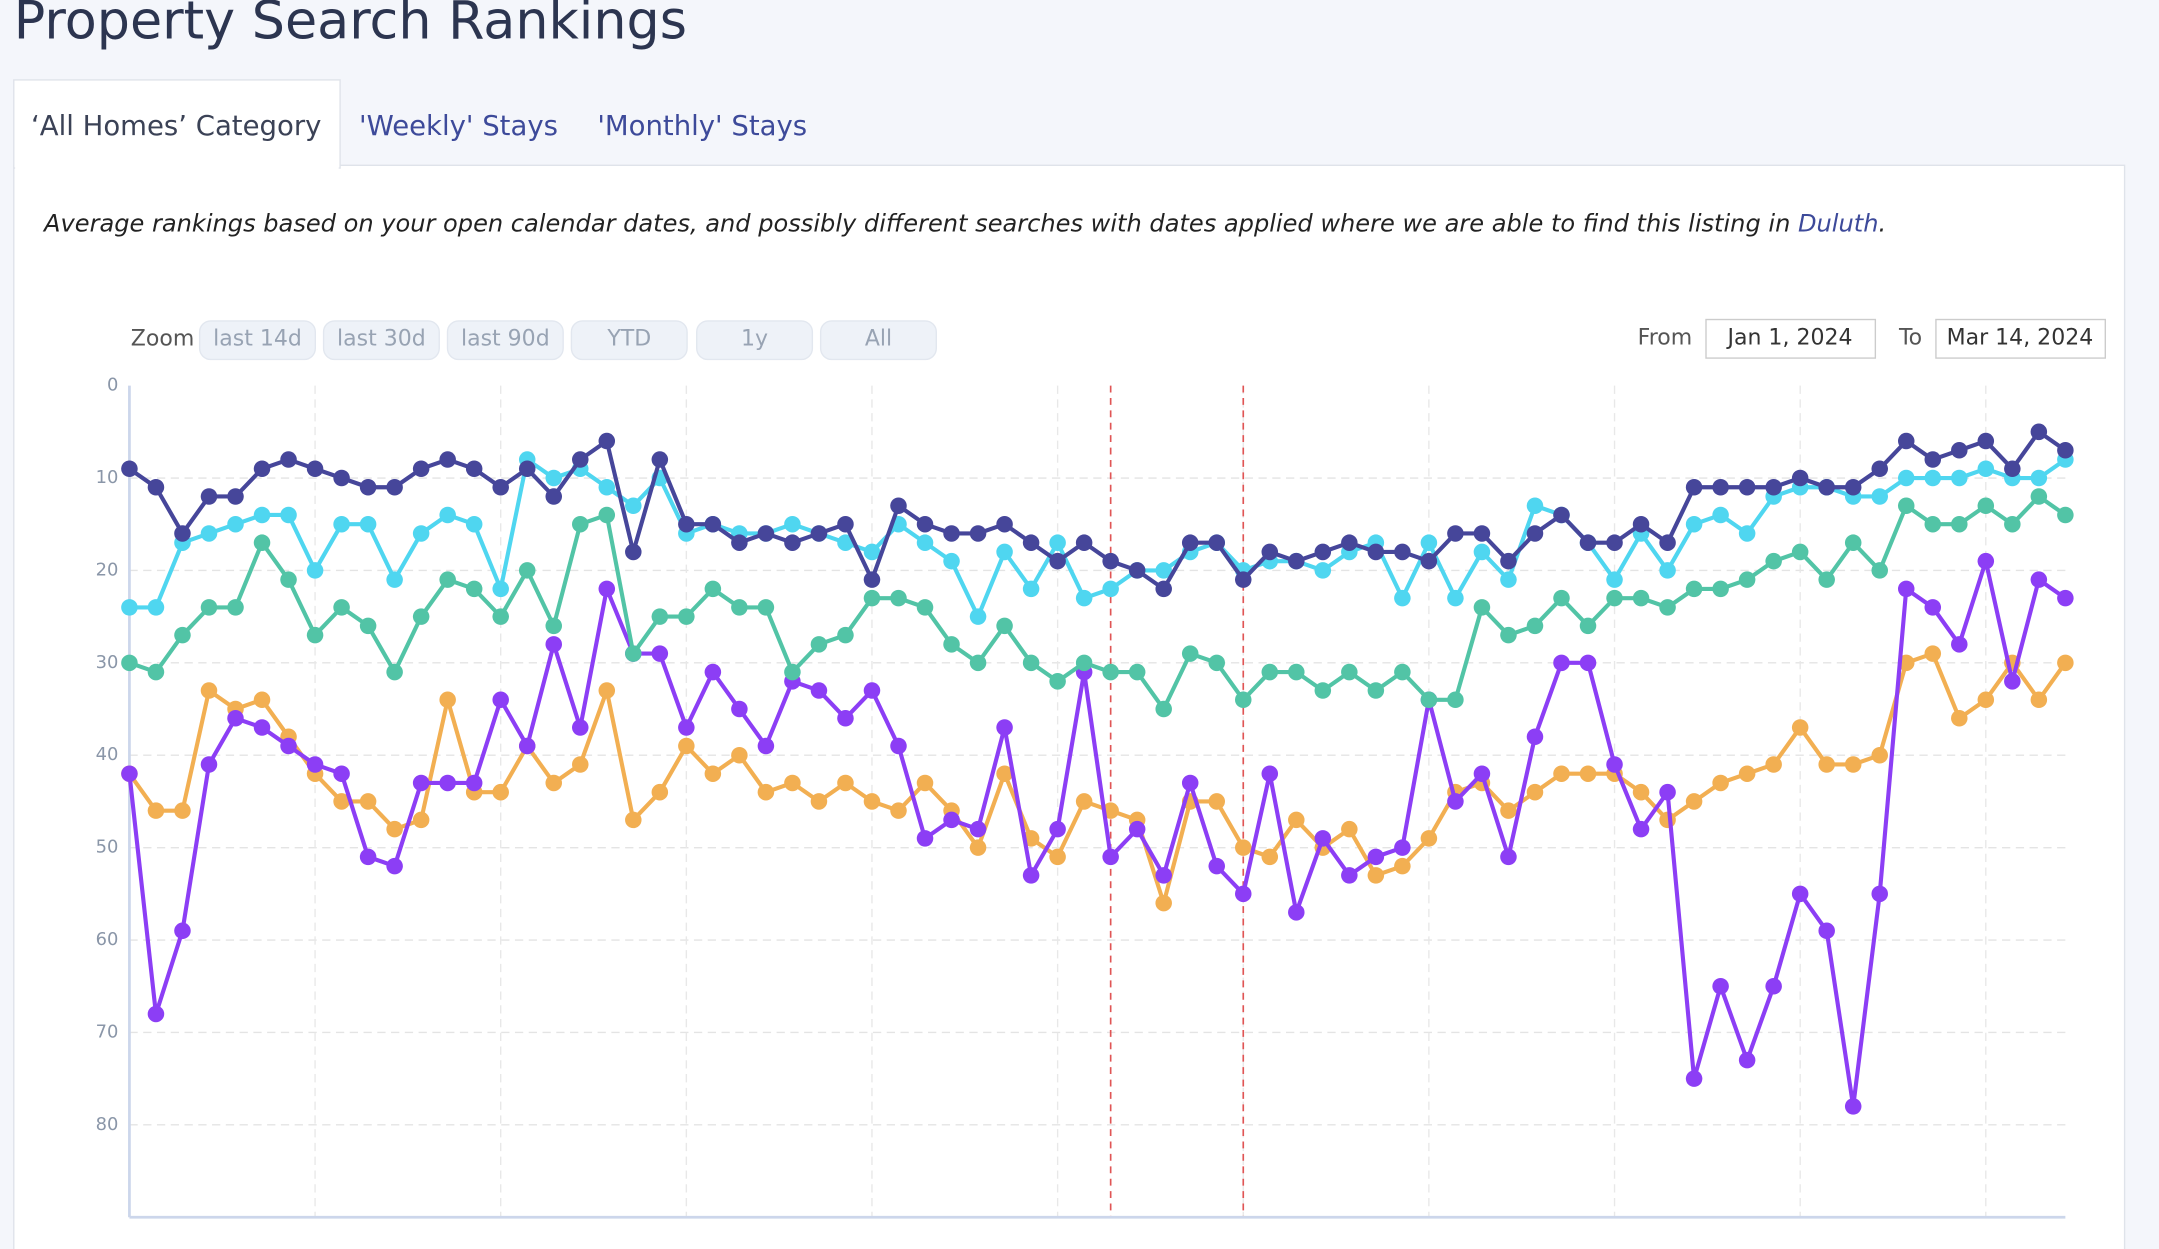 The image size is (2159, 1249). I want to click on zoom-button-label: All, so click(878, 339).